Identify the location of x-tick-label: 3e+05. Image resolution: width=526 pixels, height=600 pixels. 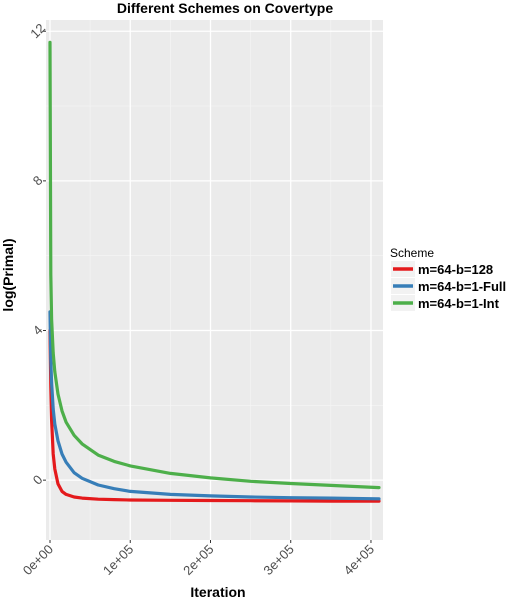
(278, 560).